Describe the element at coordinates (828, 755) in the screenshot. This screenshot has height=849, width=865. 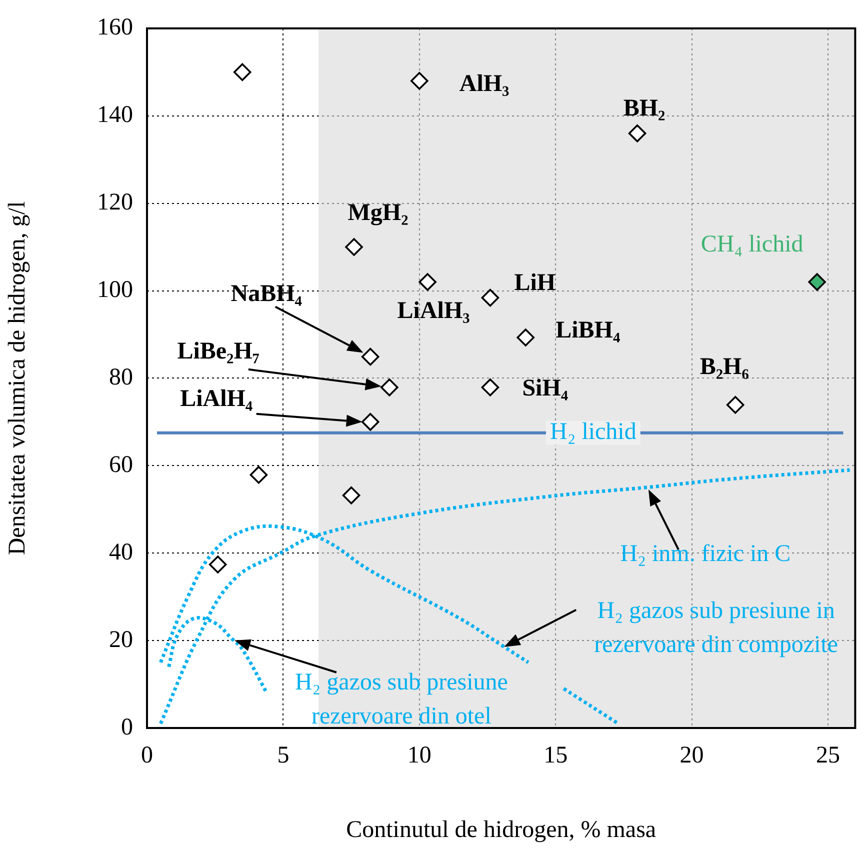
I see `x-tick-label: 25` at that location.